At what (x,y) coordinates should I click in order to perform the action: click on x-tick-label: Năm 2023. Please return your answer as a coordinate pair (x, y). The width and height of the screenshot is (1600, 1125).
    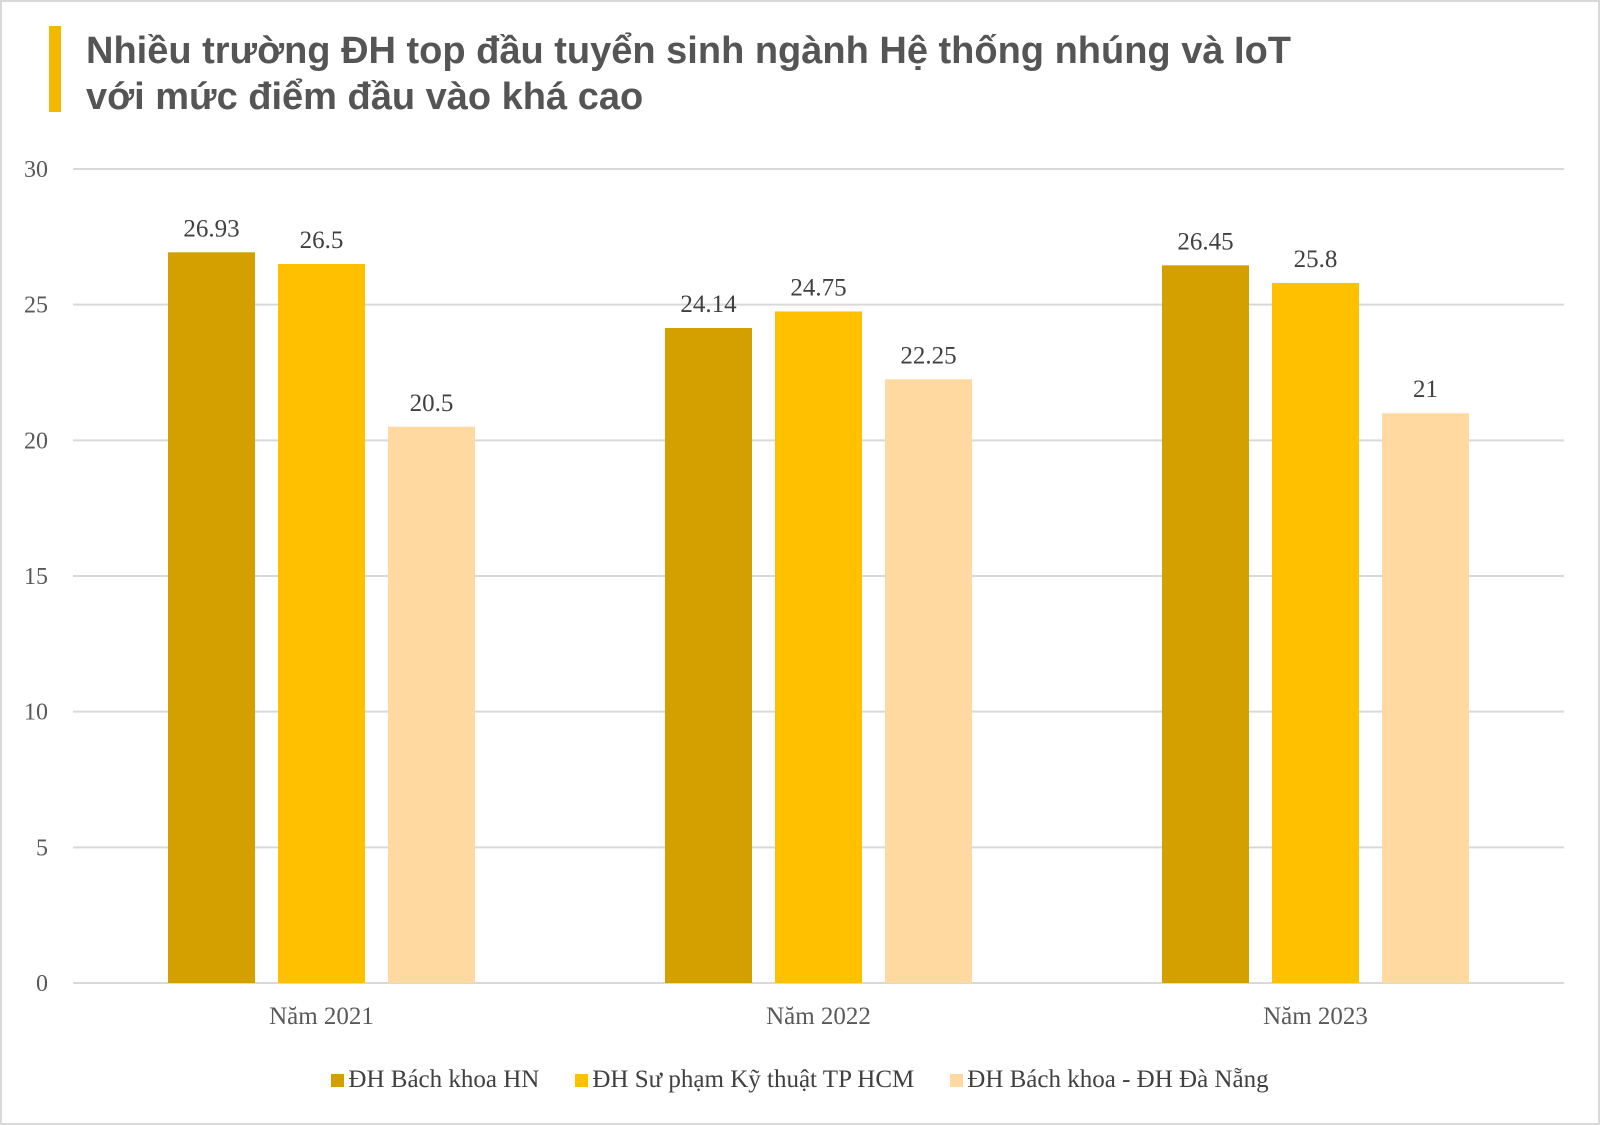
    Looking at the image, I should click on (1315, 1016).